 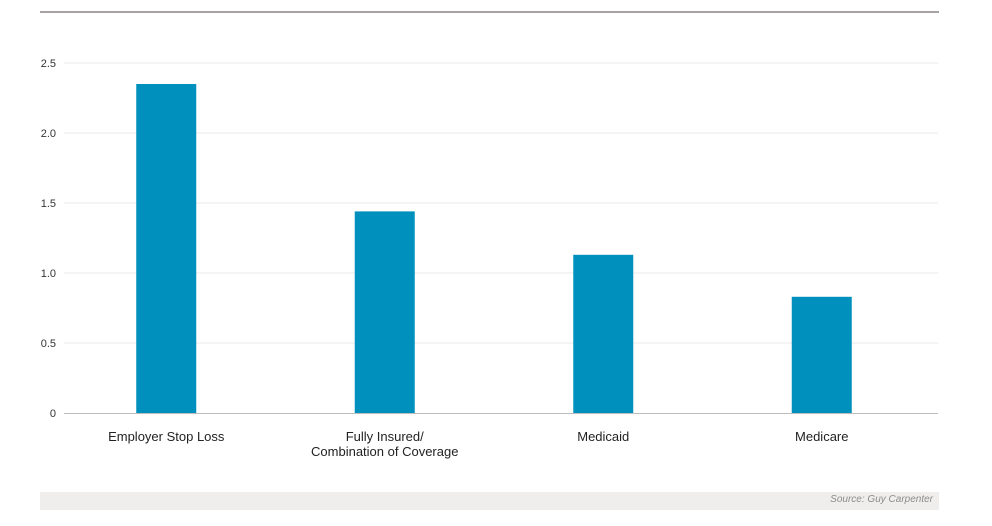 What do you see at coordinates (166, 436) in the screenshot?
I see `x-category-label: Employer Stop Loss` at bounding box center [166, 436].